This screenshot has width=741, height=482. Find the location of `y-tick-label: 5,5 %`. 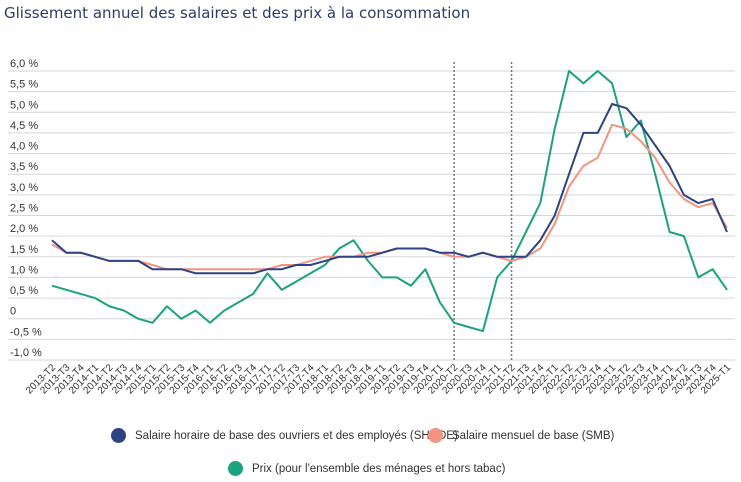

y-tick-label: 5,5 % is located at coordinates (24, 85).